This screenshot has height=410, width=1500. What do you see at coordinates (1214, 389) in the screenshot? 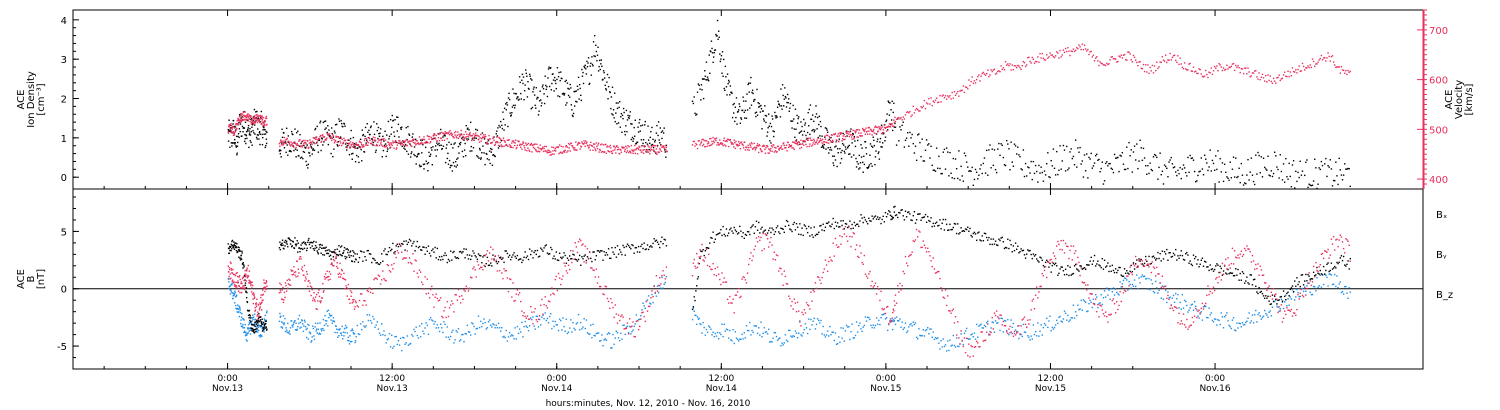
I see `x-tick-label-date: Nov.16` at bounding box center [1214, 389].